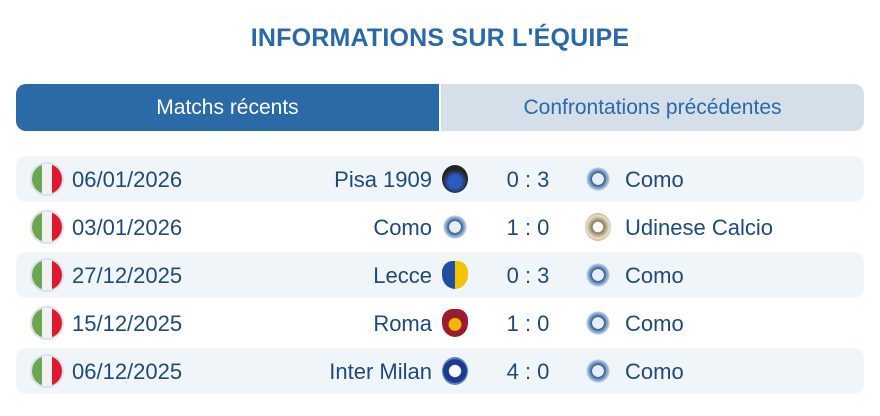 The image size is (880, 416). What do you see at coordinates (402, 275) in the screenshot?
I see `home-team: Lecce` at bounding box center [402, 275].